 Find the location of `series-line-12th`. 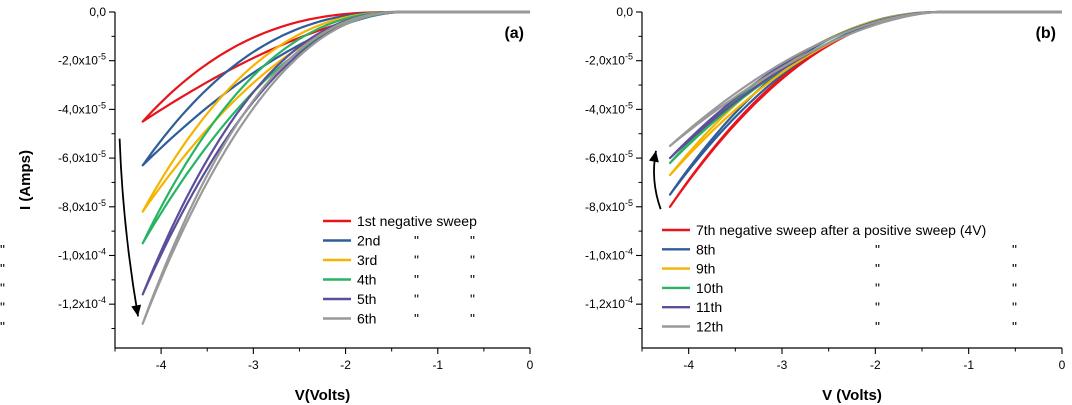

series-line-12th is located at coordinates (865, 78).